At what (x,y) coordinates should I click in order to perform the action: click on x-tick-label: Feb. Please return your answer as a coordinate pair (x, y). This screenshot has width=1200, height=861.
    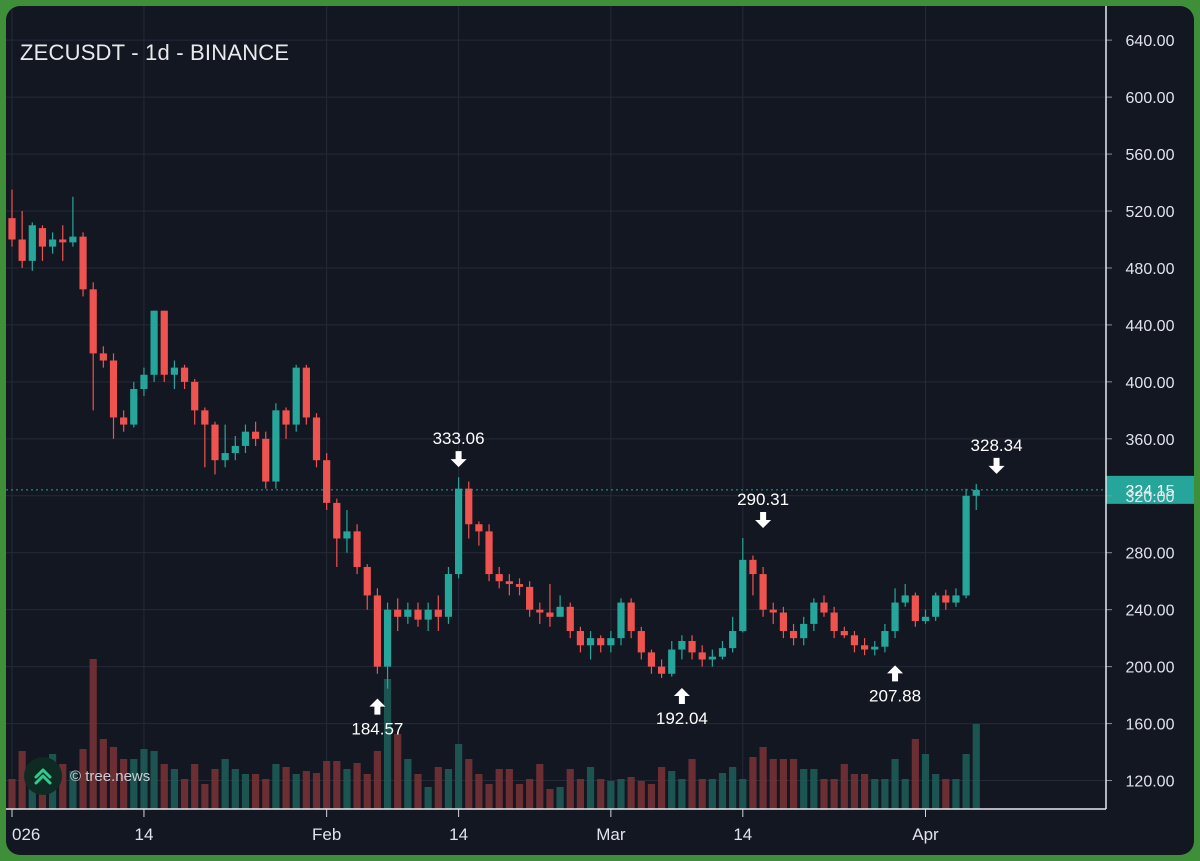
    Looking at the image, I should click on (326, 834).